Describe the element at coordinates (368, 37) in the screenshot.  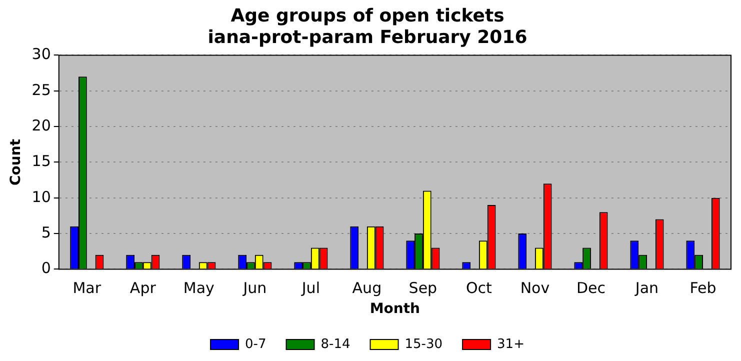
I see `chart-subtitle: iana-prot-param February 2016` at that location.